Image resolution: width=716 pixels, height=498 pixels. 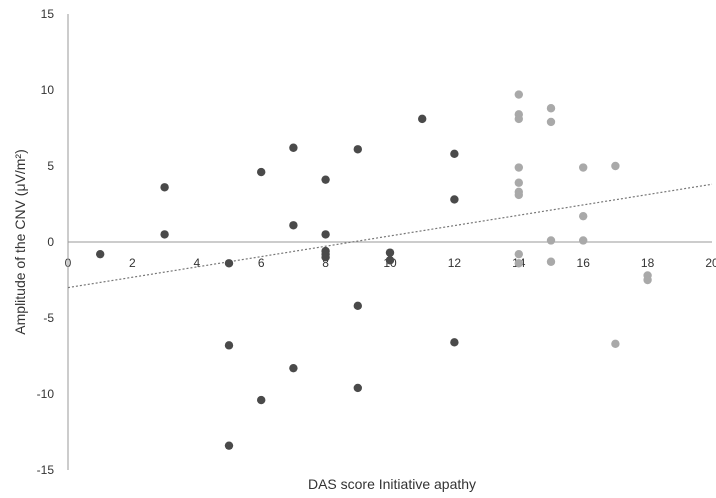 I want to click on y-tick-label: 5, so click(x=50, y=166).